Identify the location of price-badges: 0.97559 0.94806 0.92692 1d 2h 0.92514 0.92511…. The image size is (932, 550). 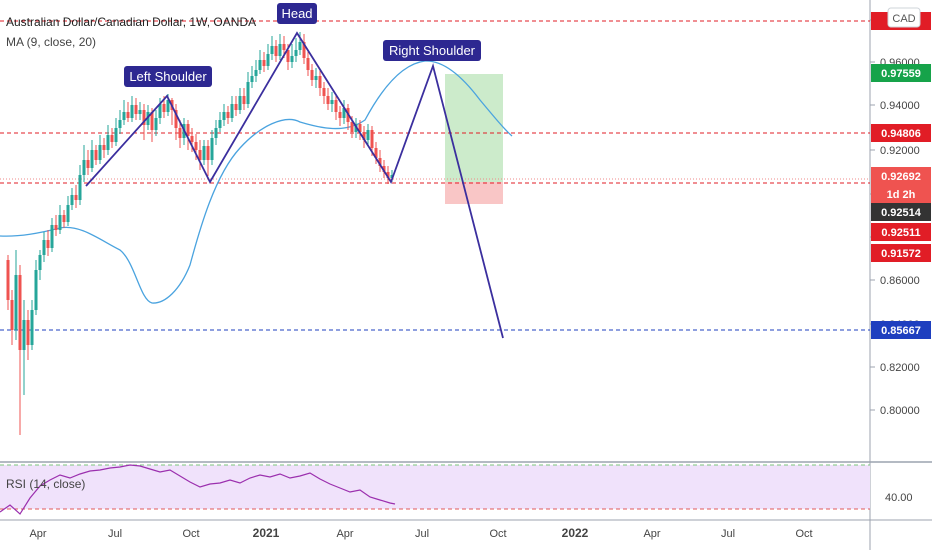
(901, 175).